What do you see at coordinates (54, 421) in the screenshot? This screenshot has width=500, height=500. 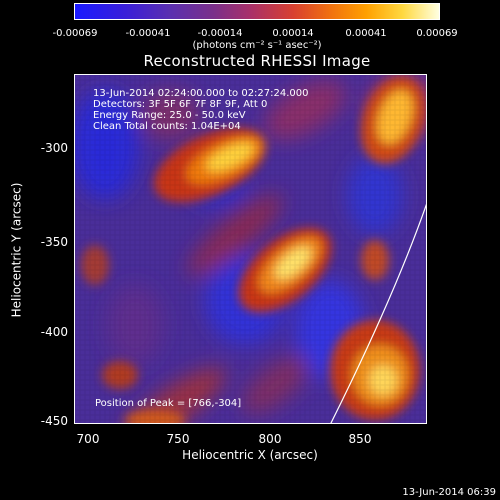 I see `y-tick-label: -450` at bounding box center [54, 421].